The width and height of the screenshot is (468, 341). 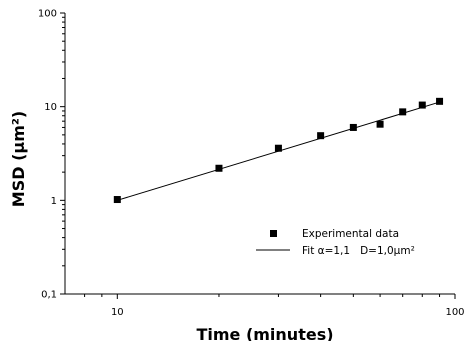 What do you see at coordinates (335, 242) in the screenshot?
I see `legend: Experimental data Fit α=1,1 D=1,0µm²` at bounding box center [335, 242].